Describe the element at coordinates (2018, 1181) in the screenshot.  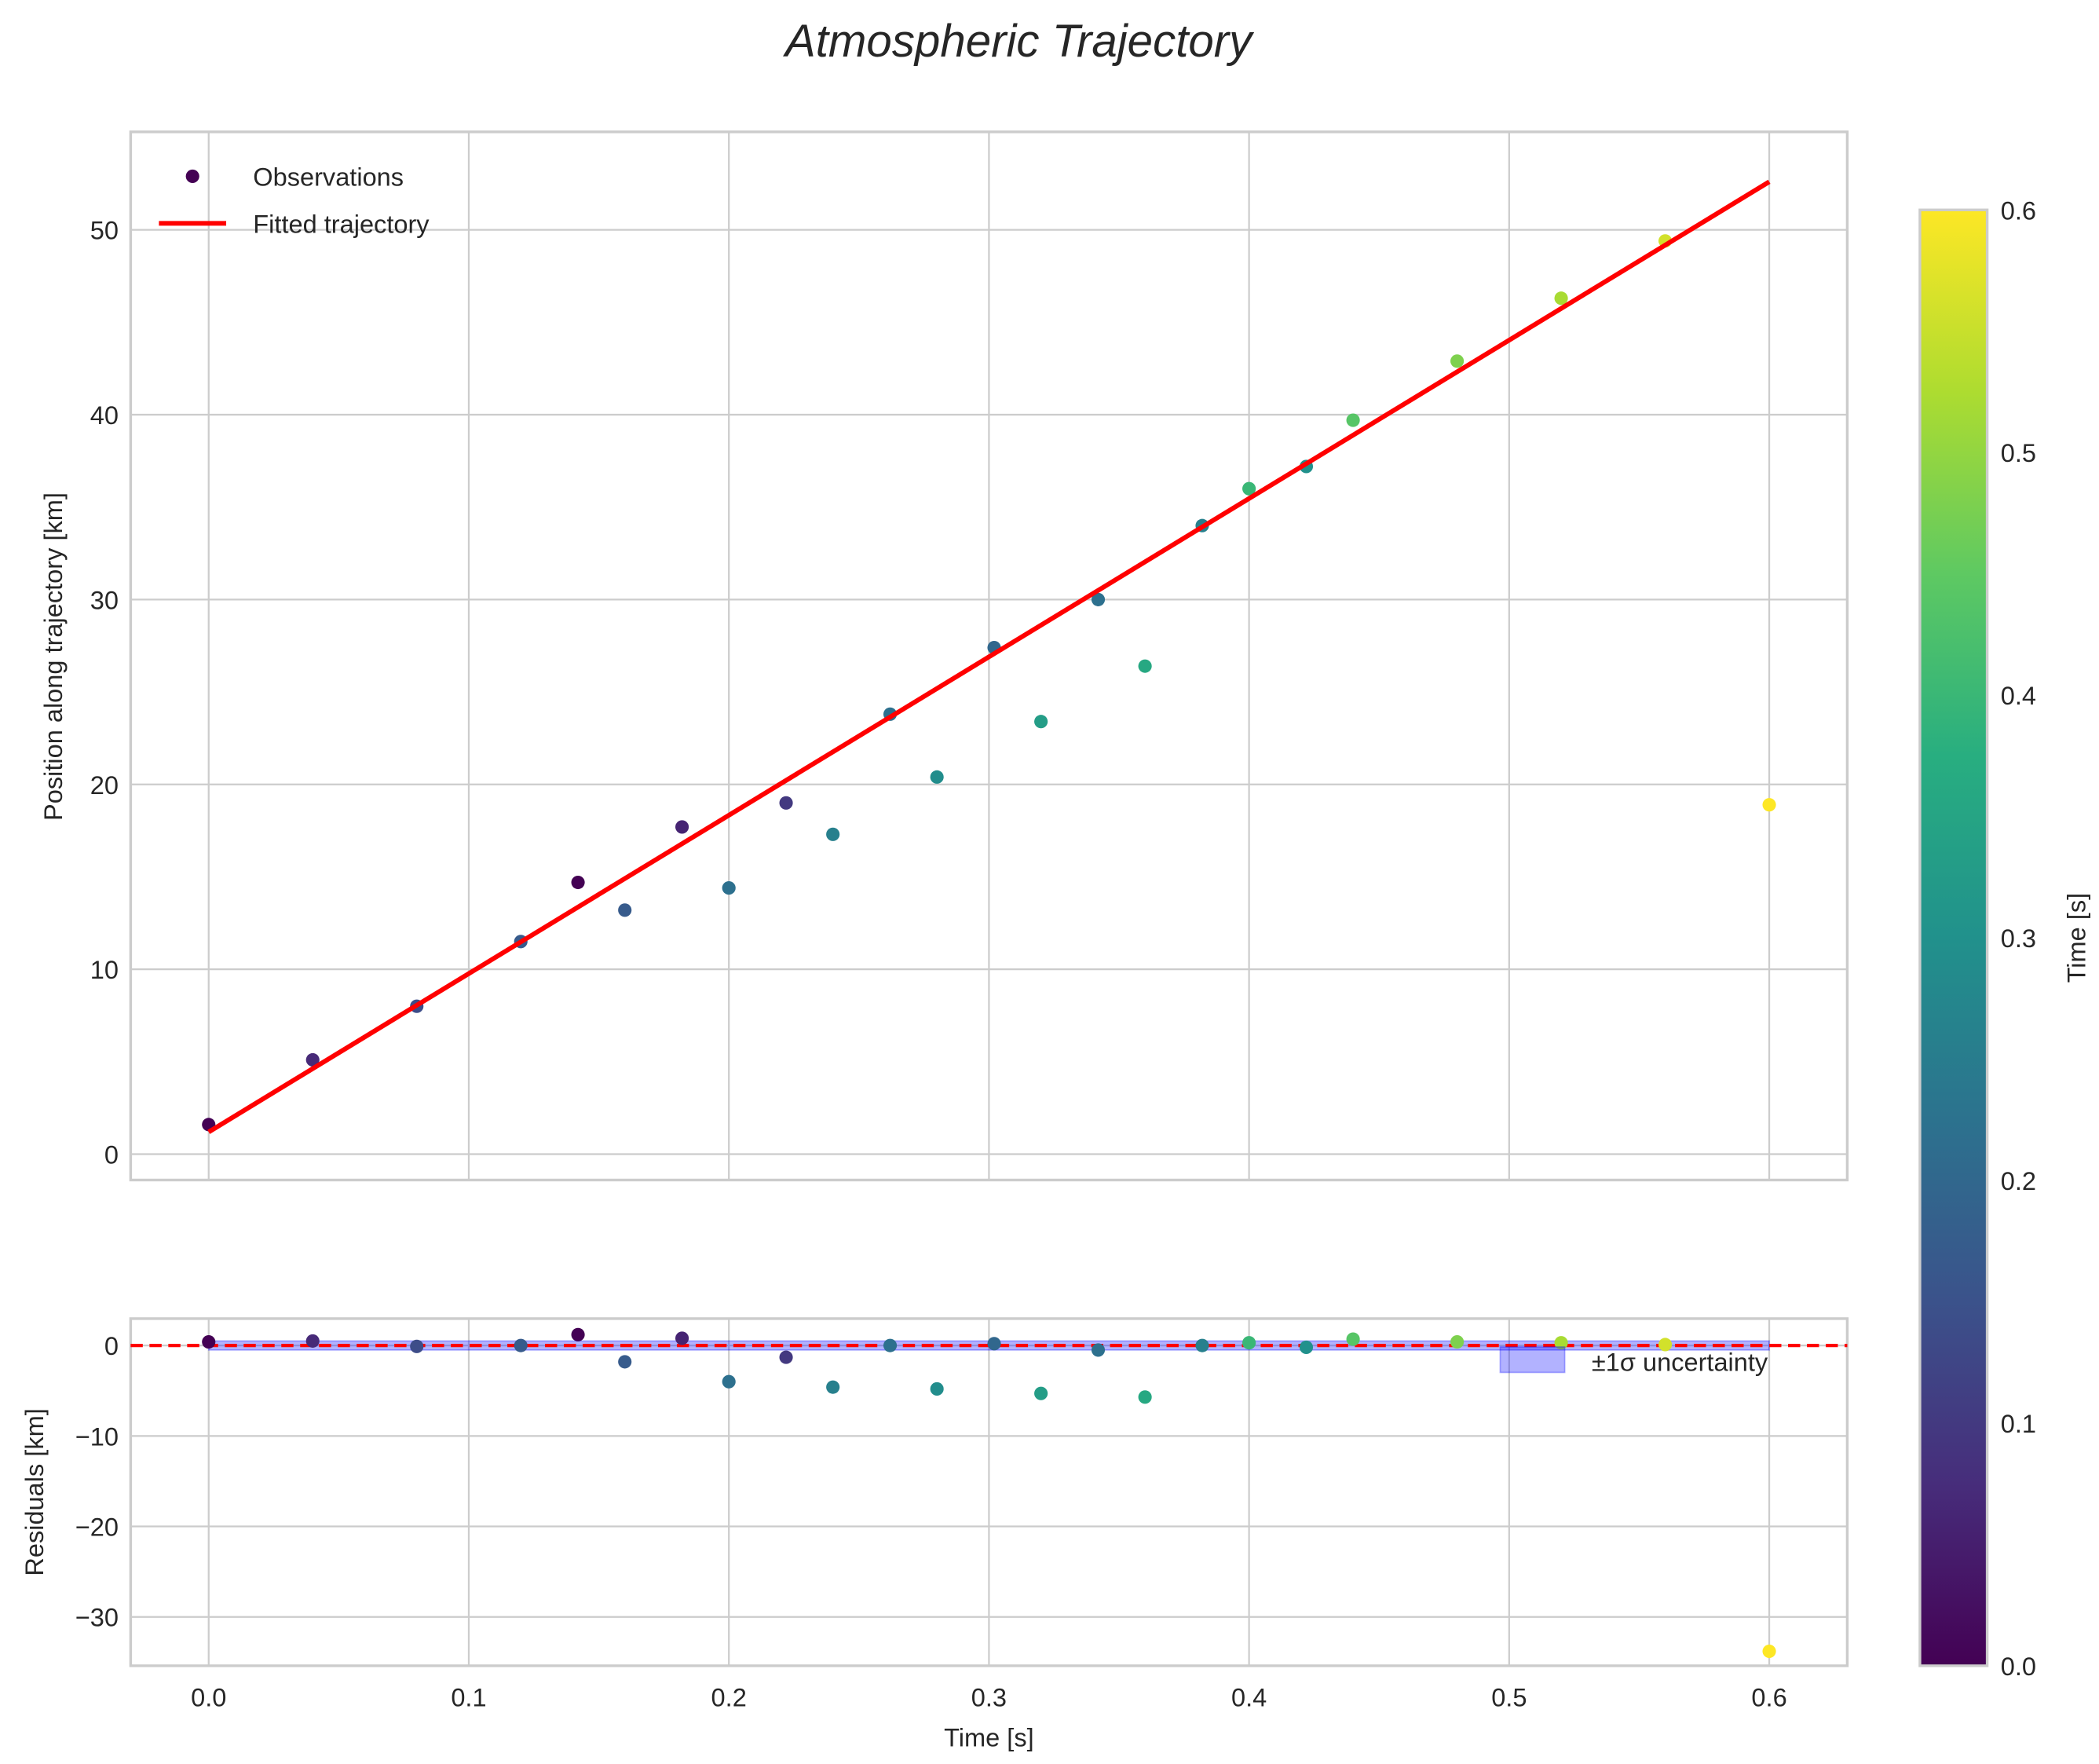
I see `colorbar-tick-label: 0.2` at that location.